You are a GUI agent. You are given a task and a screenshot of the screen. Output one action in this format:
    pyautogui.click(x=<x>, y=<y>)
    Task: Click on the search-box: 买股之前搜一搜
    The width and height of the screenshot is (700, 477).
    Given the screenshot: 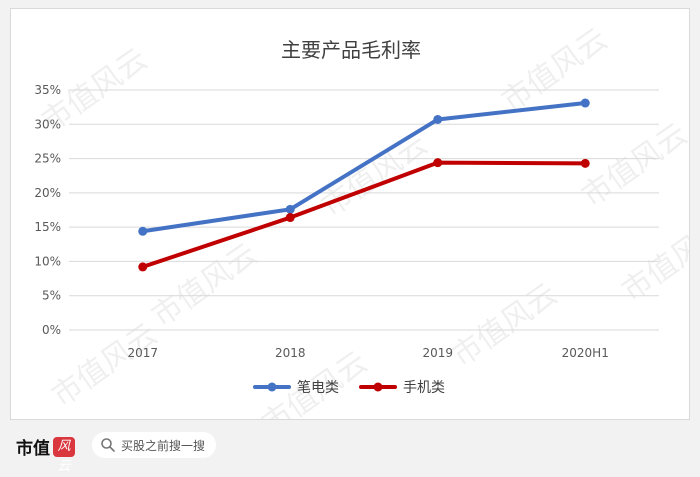 What is the action you would take?
    pyautogui.click(x=154, y=445)
    